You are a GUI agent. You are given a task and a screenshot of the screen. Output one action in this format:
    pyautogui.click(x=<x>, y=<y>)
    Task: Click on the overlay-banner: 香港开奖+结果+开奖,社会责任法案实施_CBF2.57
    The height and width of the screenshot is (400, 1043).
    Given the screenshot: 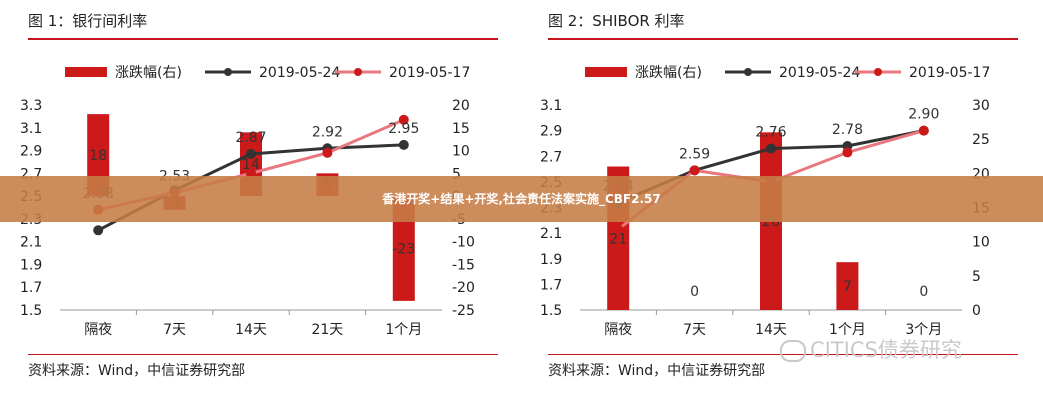 What is the action you would take?
    pyautogui.click(x=521, y=199)
    